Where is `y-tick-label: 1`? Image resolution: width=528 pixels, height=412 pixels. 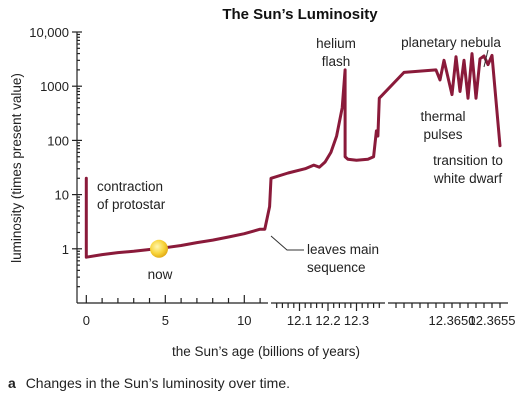 y-tick-label: 1 is located at coordinates (65, 249).